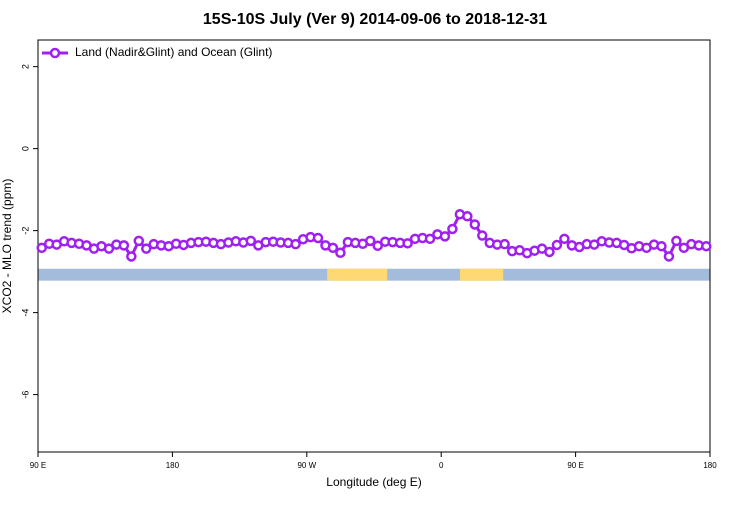 This screenshot has width=750, height=505. What do you see at coordinates (306, 465) in the screenshot?
I see `x-tick-label: 90 W` at bounding box center [306, 465].